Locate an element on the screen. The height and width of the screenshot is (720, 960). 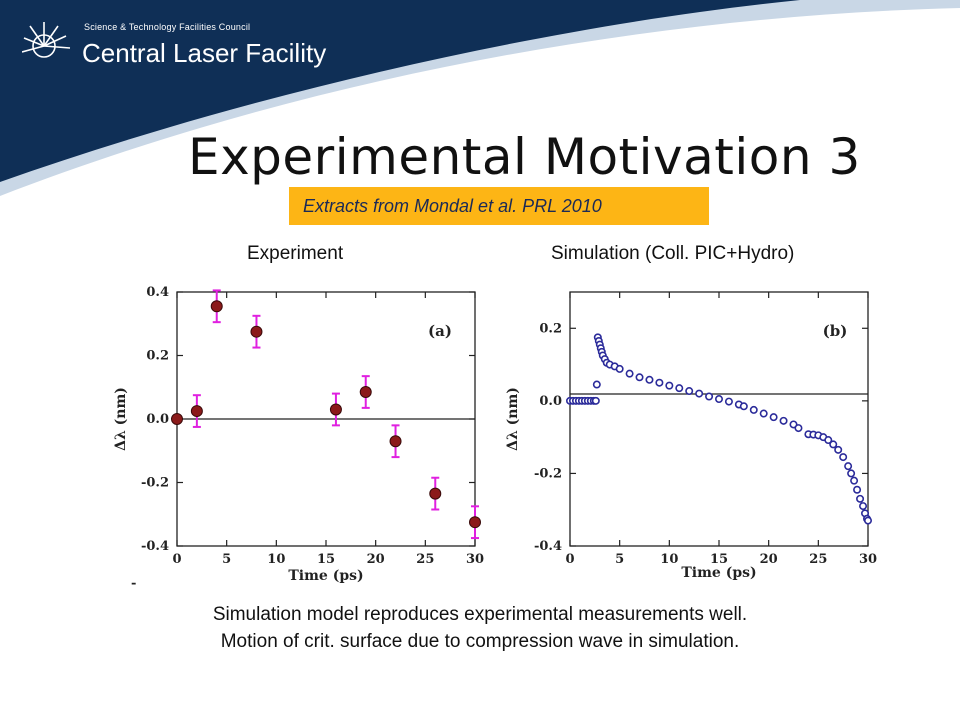
y-ticks: -0.4 -0.2 0.0 0.2 0.4 is located at coordinates (308, 419).